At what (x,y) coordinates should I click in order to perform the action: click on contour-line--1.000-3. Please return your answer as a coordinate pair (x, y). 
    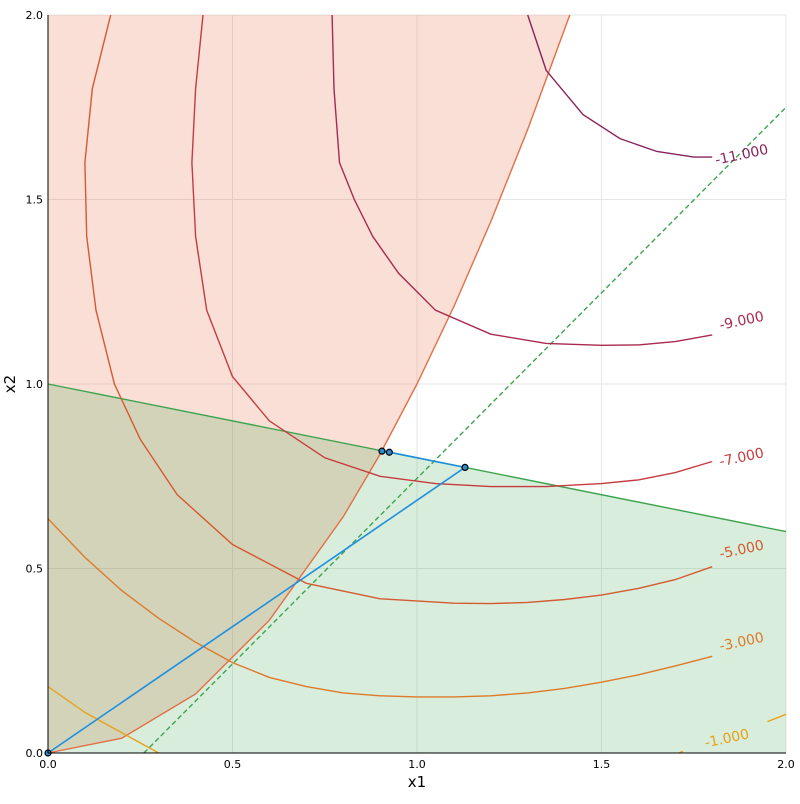
    Looking at the image, I should click on (777, 718).